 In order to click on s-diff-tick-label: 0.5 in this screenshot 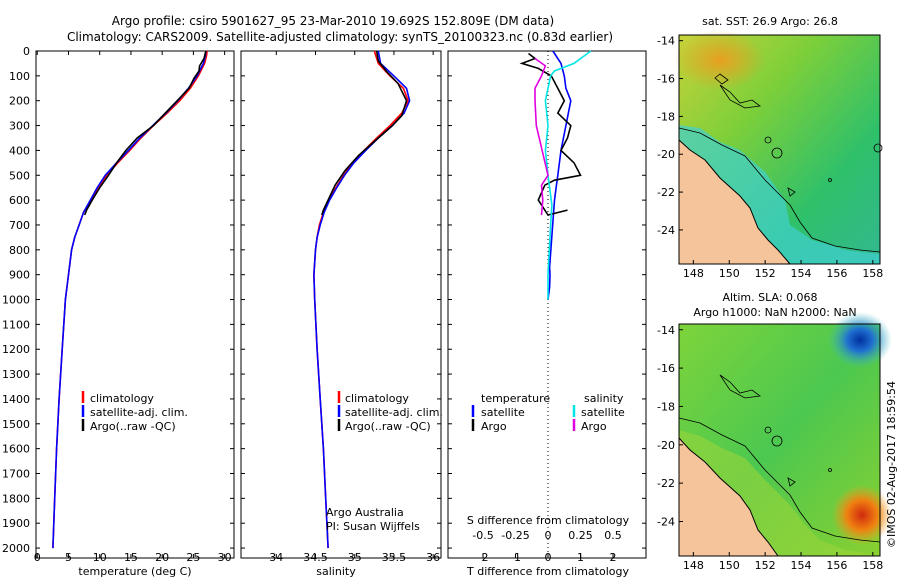, I will do `click(613, 535)`.